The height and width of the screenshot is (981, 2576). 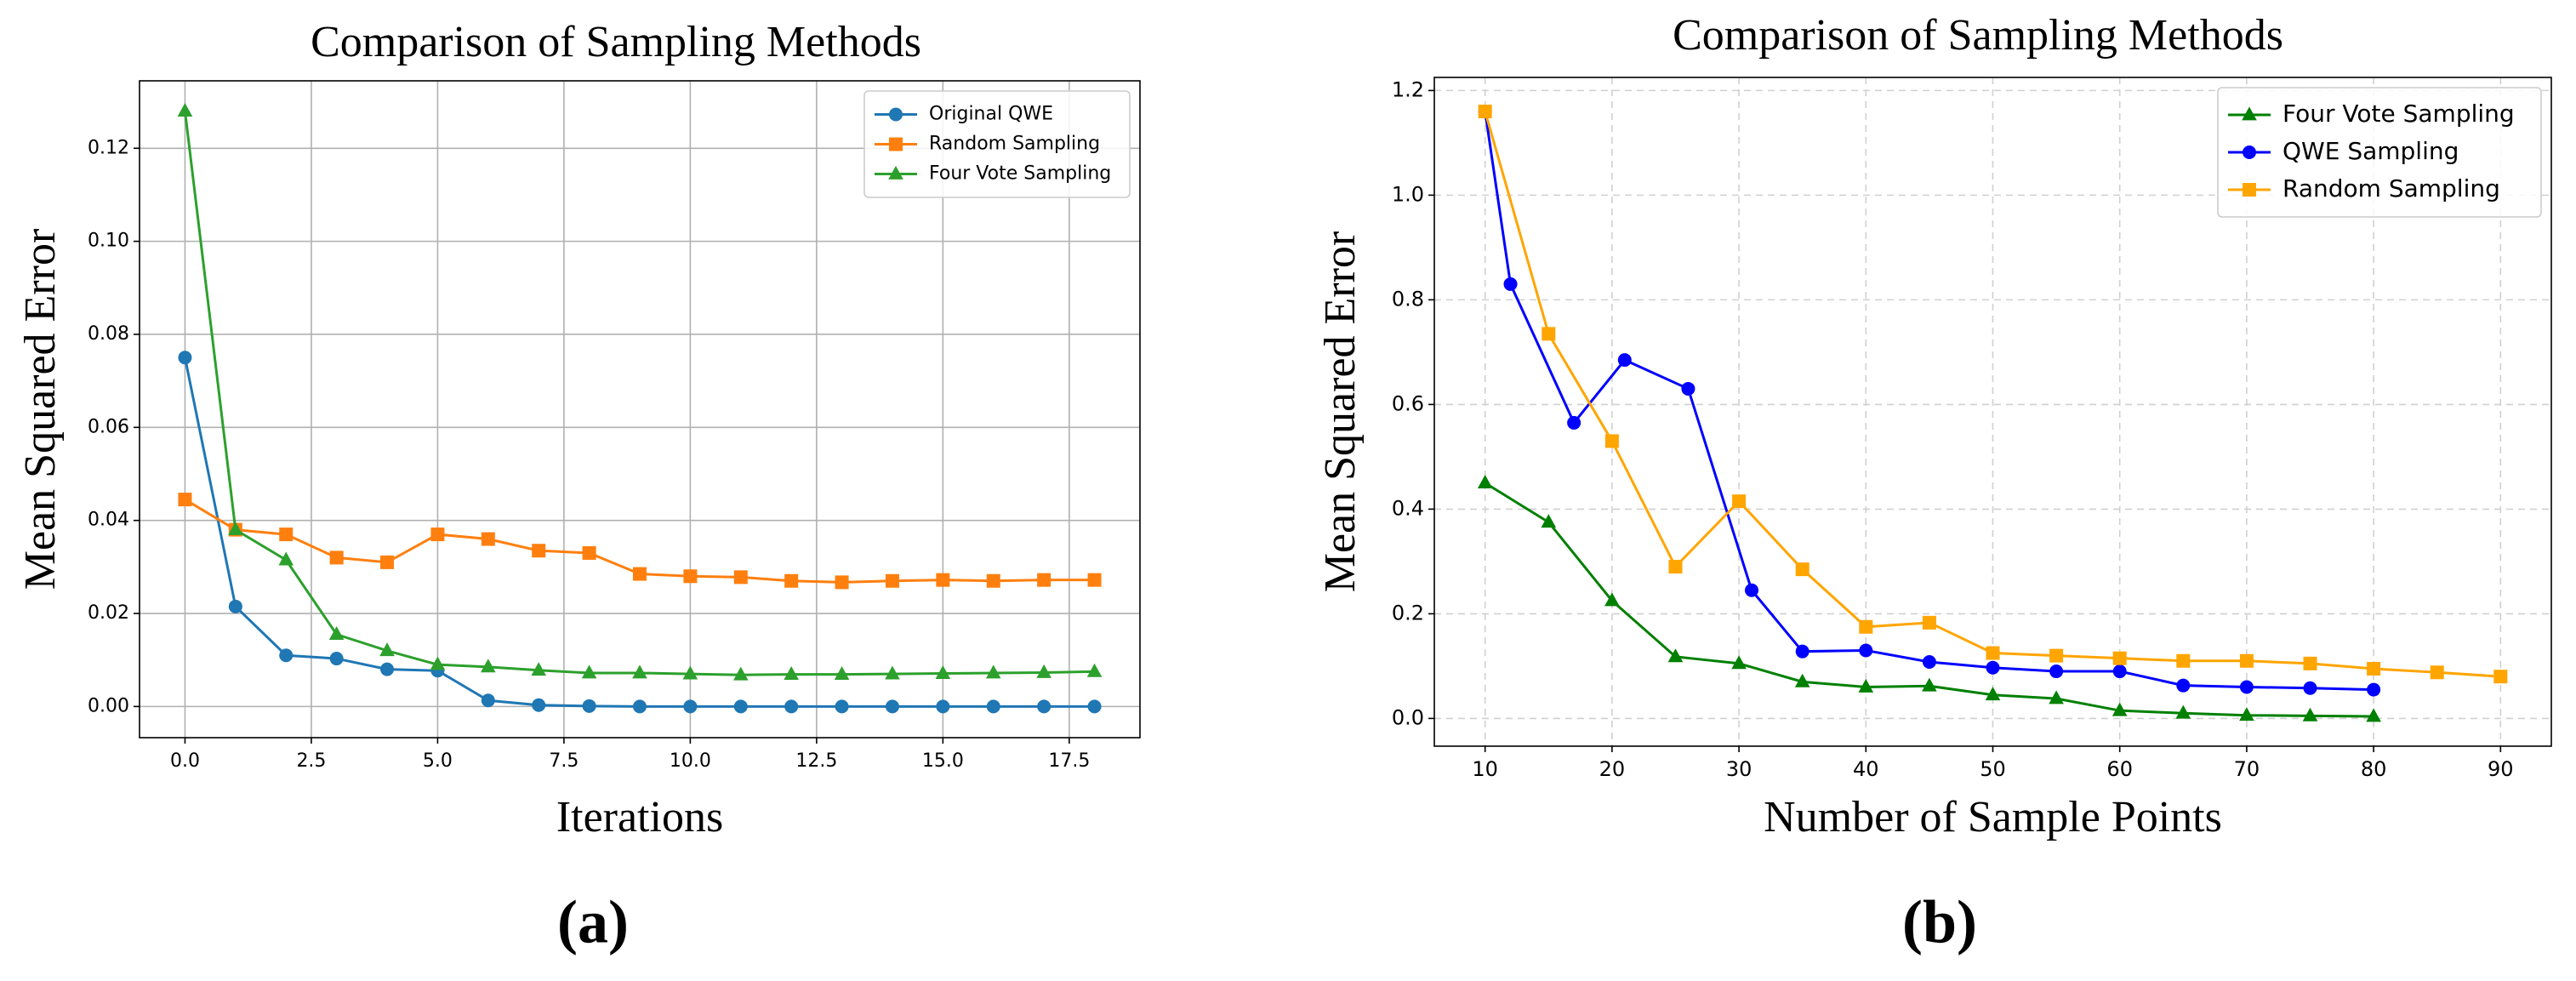 What do you see at coordinates (593, 922) in the screenshot?
I see `panel-caption: (a)` at bounding box center [593, 922].